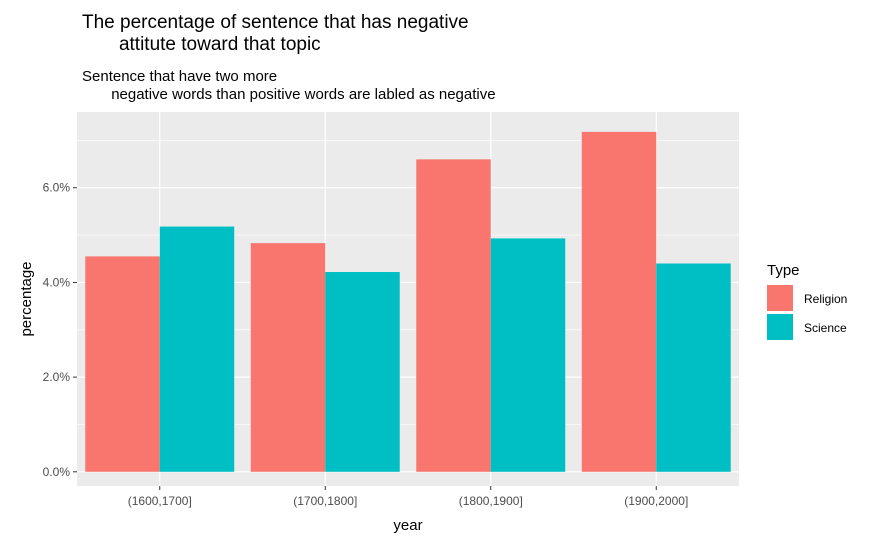 The height and width of the screenshot is (552, 895). I want to click on legend-key-religion, so click(780, 298).